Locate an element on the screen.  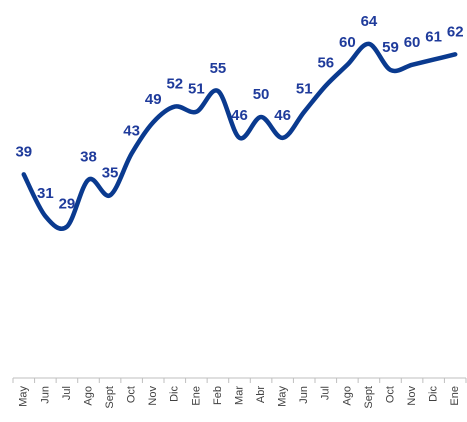
data-label: 64 is located at coordinates (369, 21).